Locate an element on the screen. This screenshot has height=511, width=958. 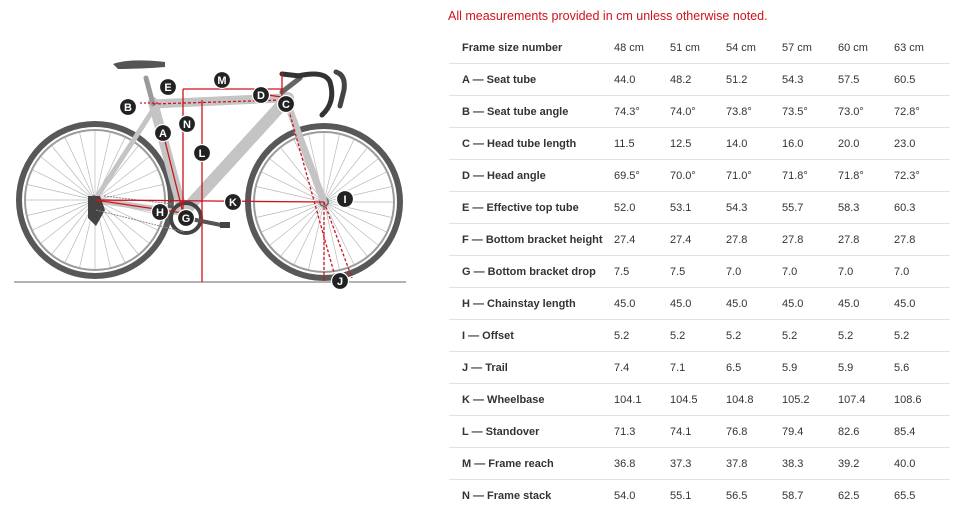
row-value: 82.6 is located at coordinates (866, 432).